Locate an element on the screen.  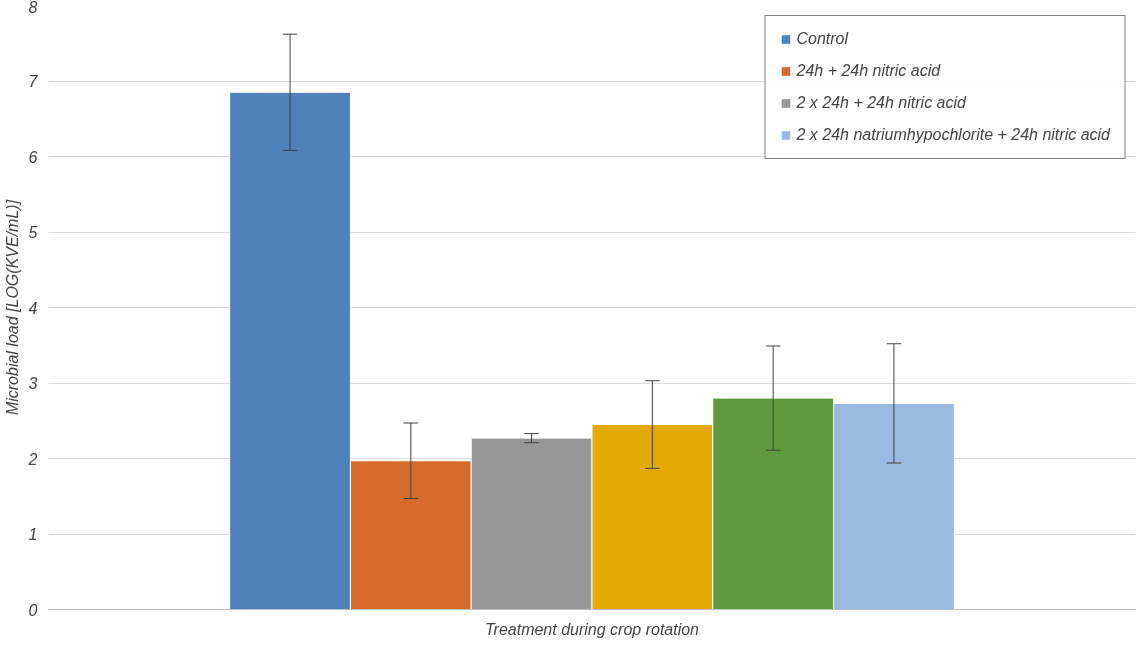
legend-label: 24h + 24h nitric acid is located at coordinates (868, 71).